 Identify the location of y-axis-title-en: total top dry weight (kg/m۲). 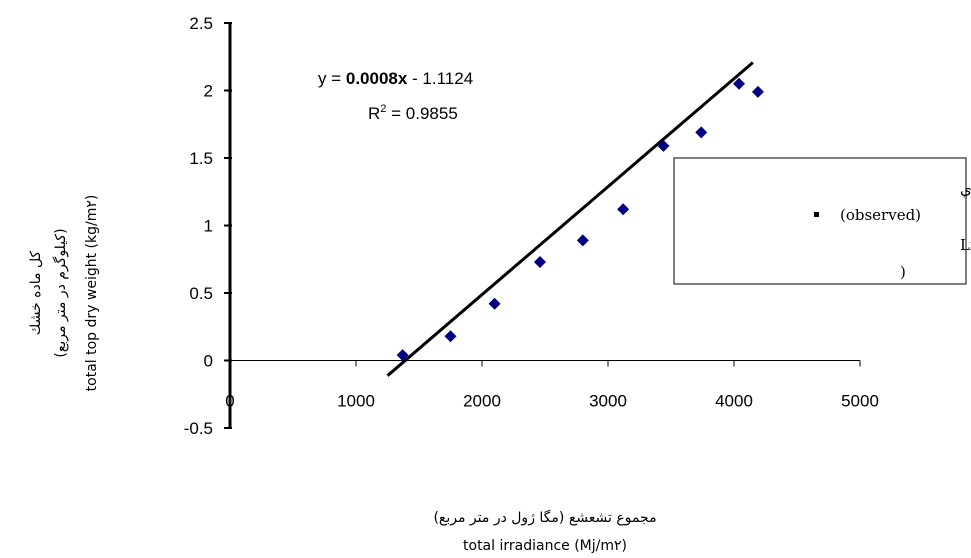
(92, 293).